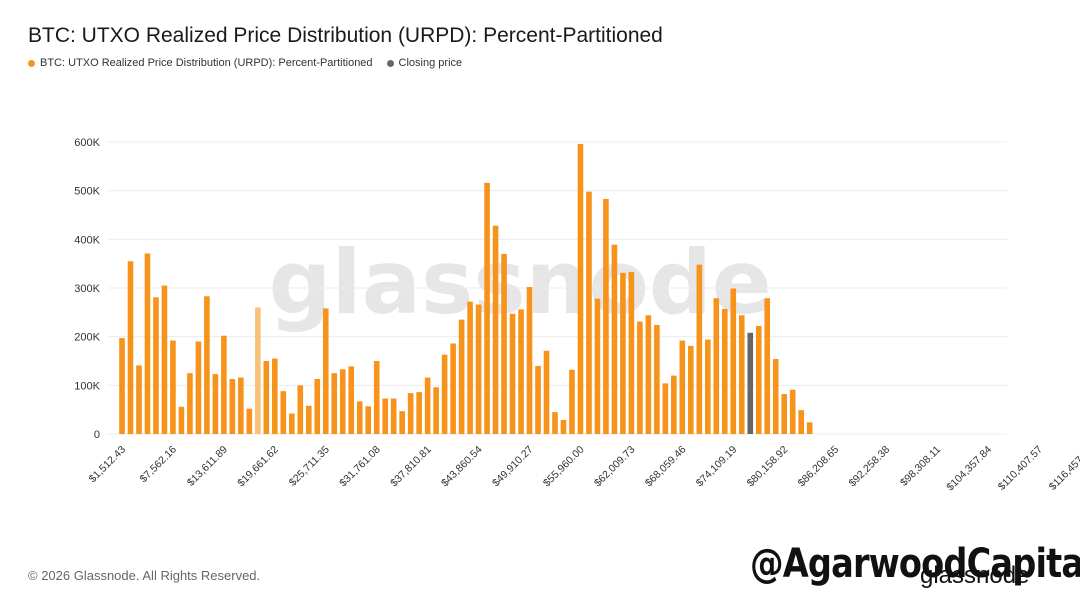  I want to click on y-tick-label: 400K, so click(87, 240).